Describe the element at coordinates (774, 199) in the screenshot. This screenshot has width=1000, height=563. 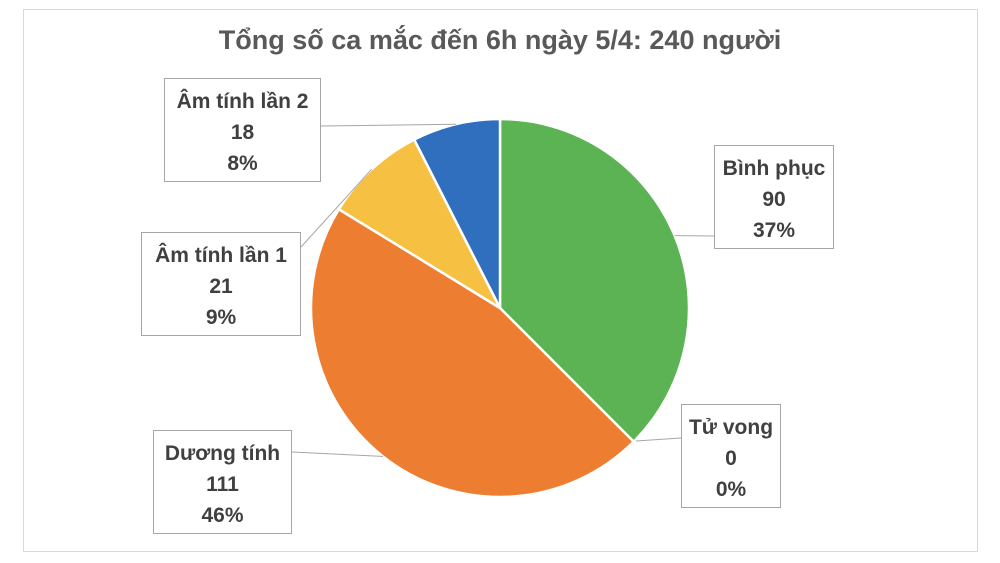
I see `callout-value: 90` at that location.